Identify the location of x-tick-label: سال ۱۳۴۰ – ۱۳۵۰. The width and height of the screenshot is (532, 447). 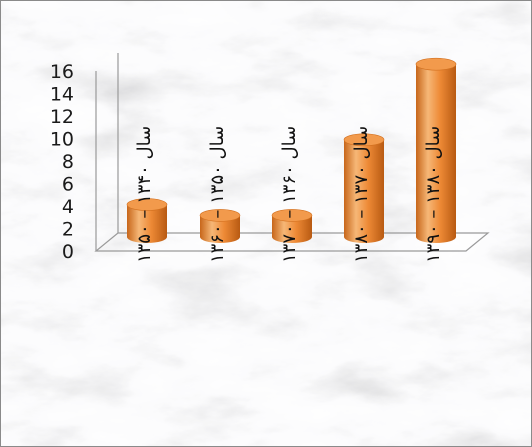
(144, 194).